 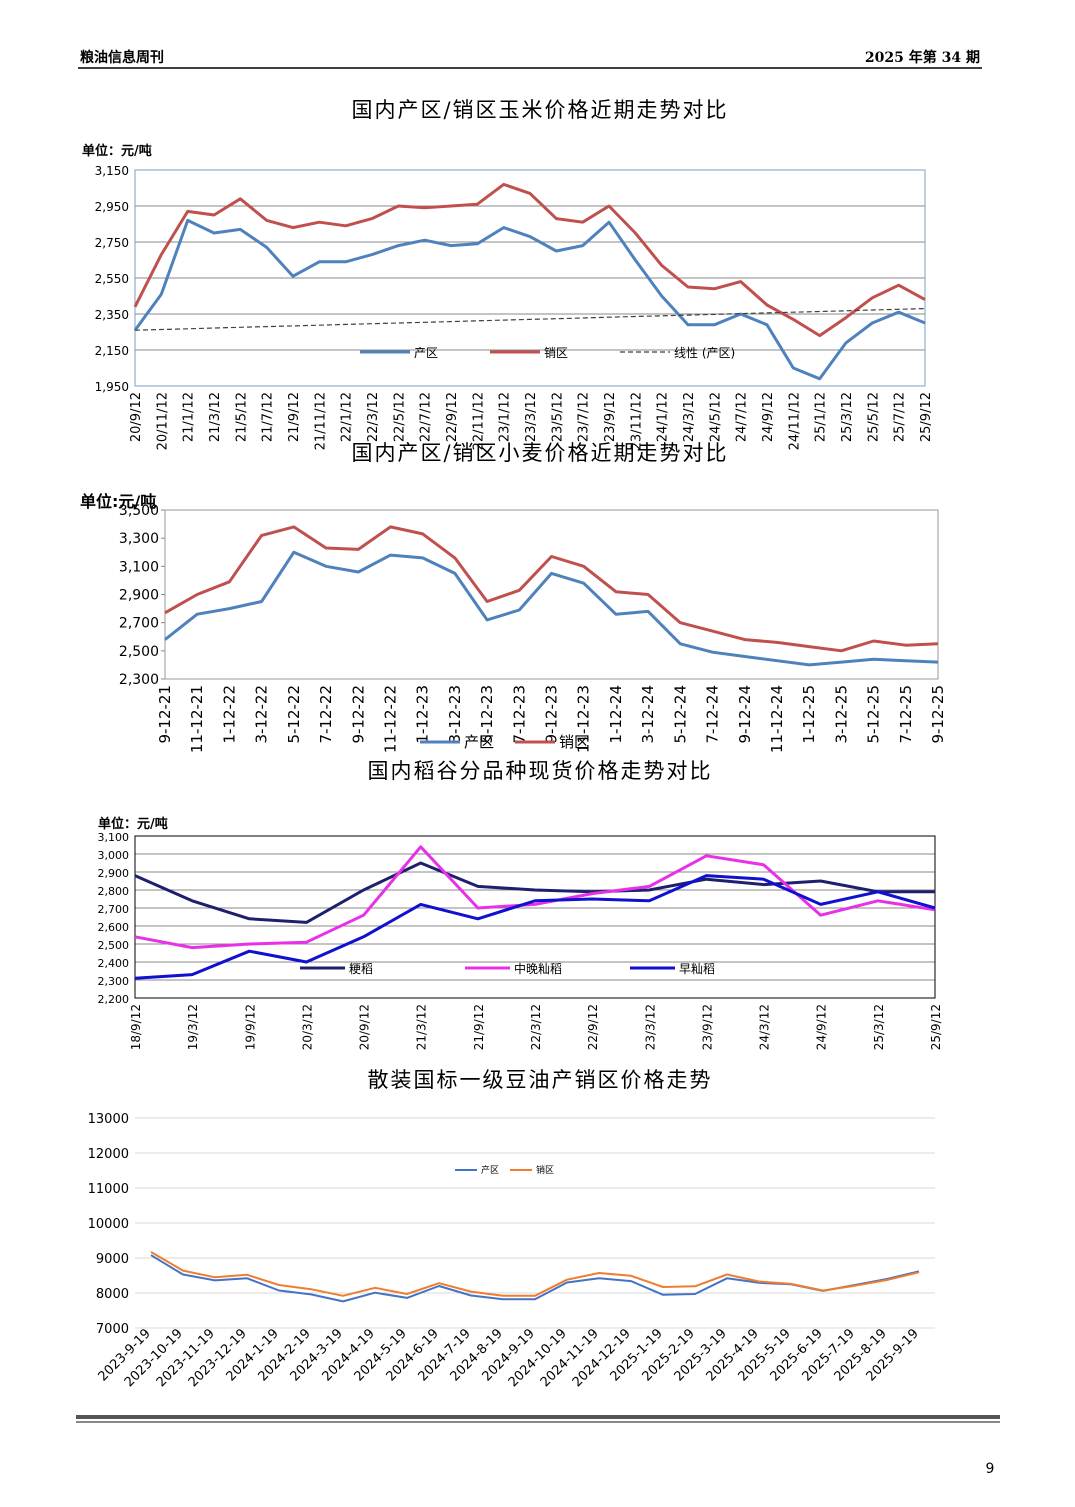 What do you see at coordinates (938, 714) in the screenshot?
I see `x-tick-label: 9-12-25` at bounding box center [938, 714].